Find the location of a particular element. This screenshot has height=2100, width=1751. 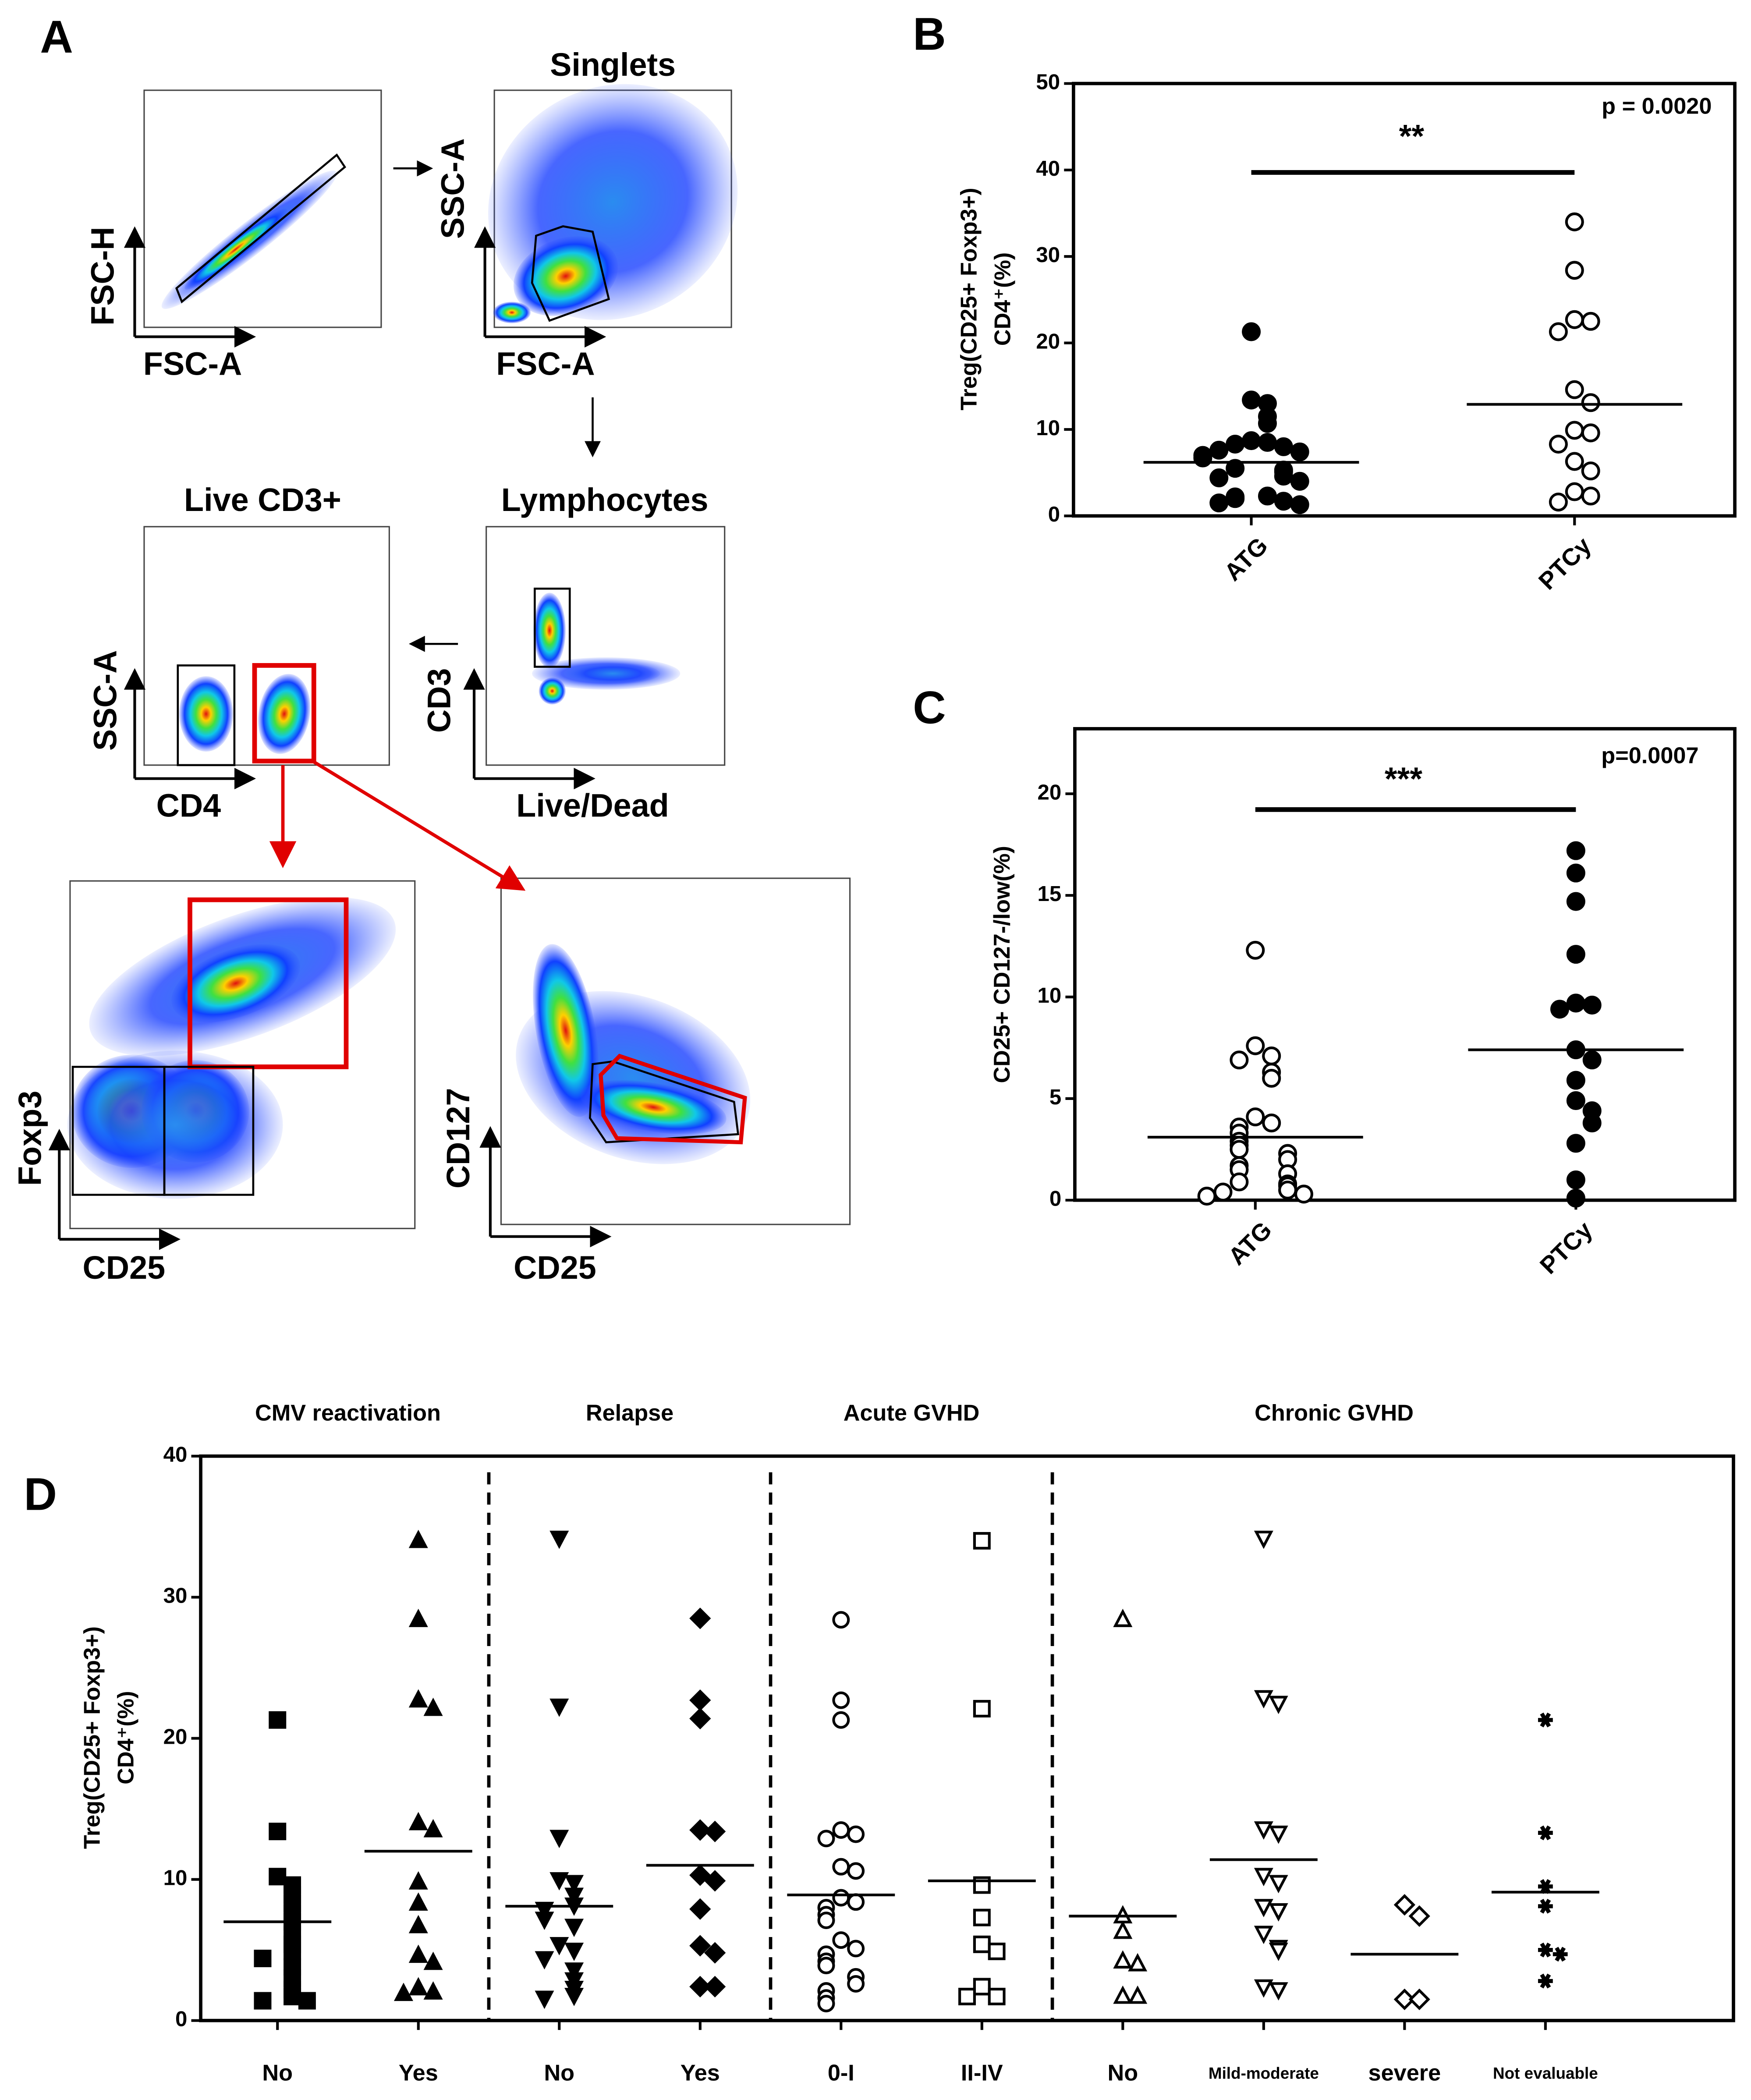

x-axis-label: Live/Dead is located at coordinates (592, 806).